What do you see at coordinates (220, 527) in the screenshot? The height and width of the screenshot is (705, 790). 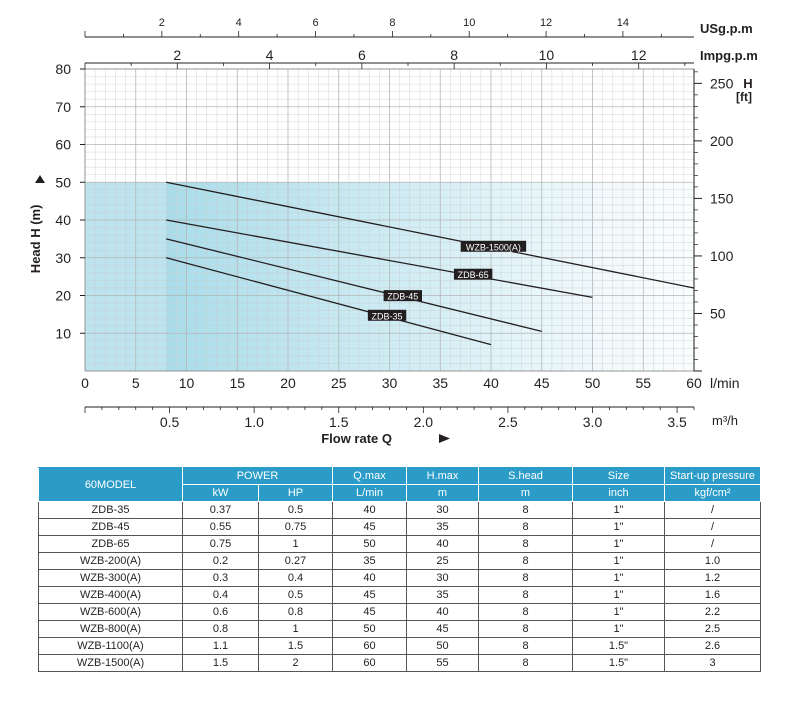 I see `cell-kw: 0.55` at bounding box center [220, 527].